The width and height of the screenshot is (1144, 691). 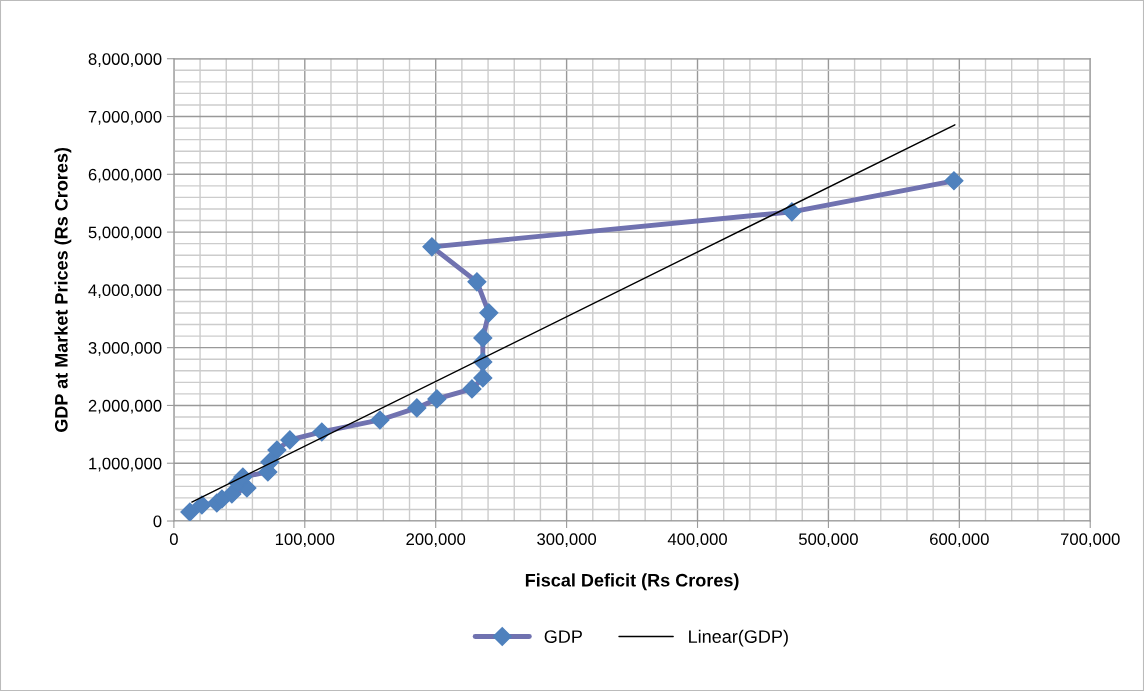 I want to click on x-tick-label: 700,000, so click(x=1090, y=540).